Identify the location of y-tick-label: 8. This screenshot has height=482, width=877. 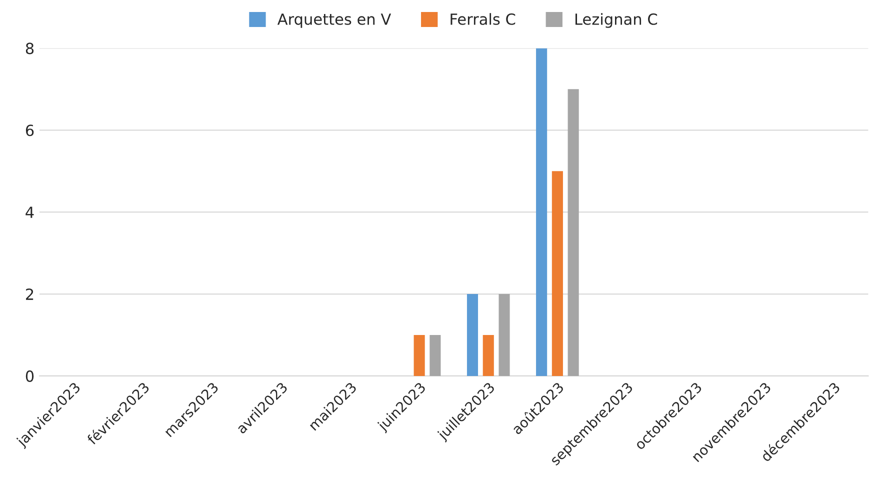
(30, 48).